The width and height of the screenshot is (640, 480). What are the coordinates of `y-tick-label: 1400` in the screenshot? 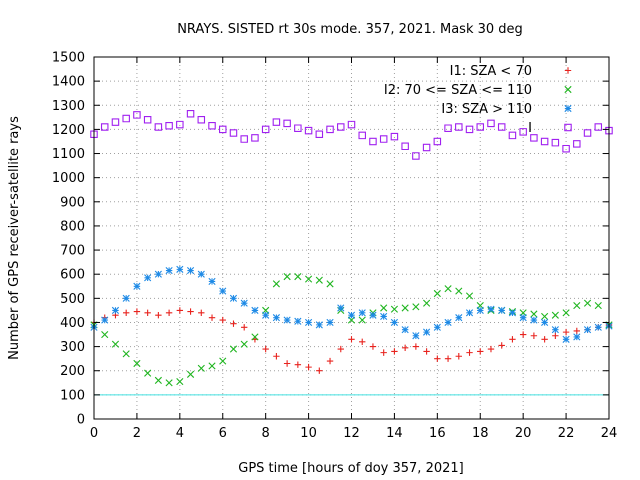 It's located at (68, 82).